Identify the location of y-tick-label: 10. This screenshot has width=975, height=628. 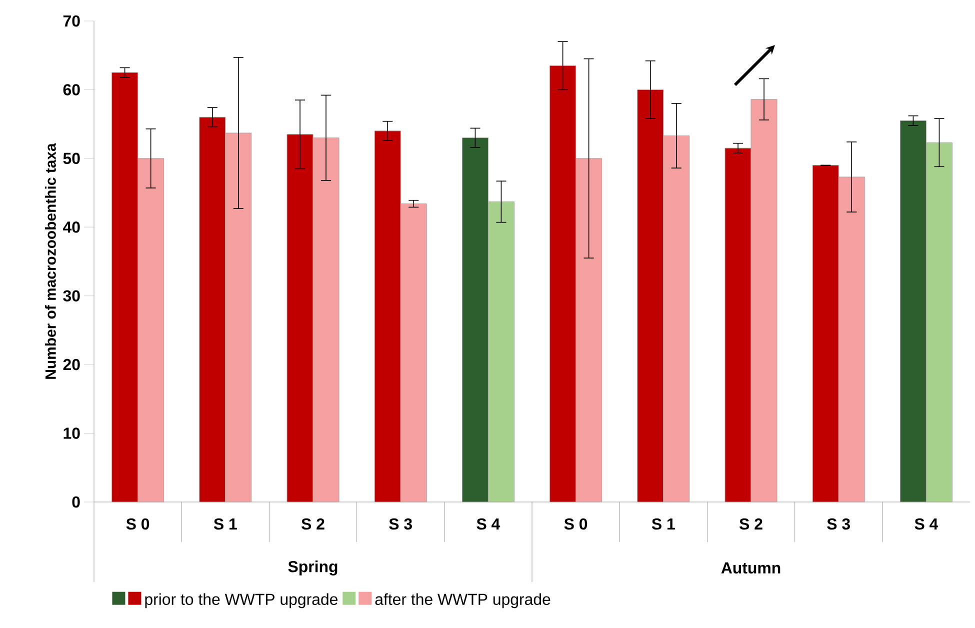
(72, 433).